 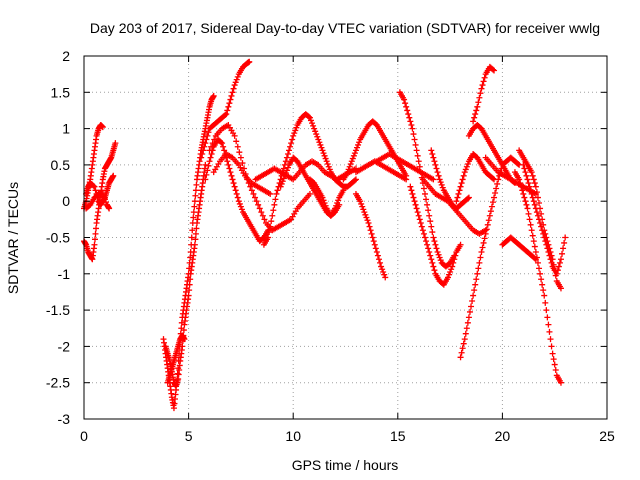 I want to click on series-arc-o, so click(x=326, y=197).